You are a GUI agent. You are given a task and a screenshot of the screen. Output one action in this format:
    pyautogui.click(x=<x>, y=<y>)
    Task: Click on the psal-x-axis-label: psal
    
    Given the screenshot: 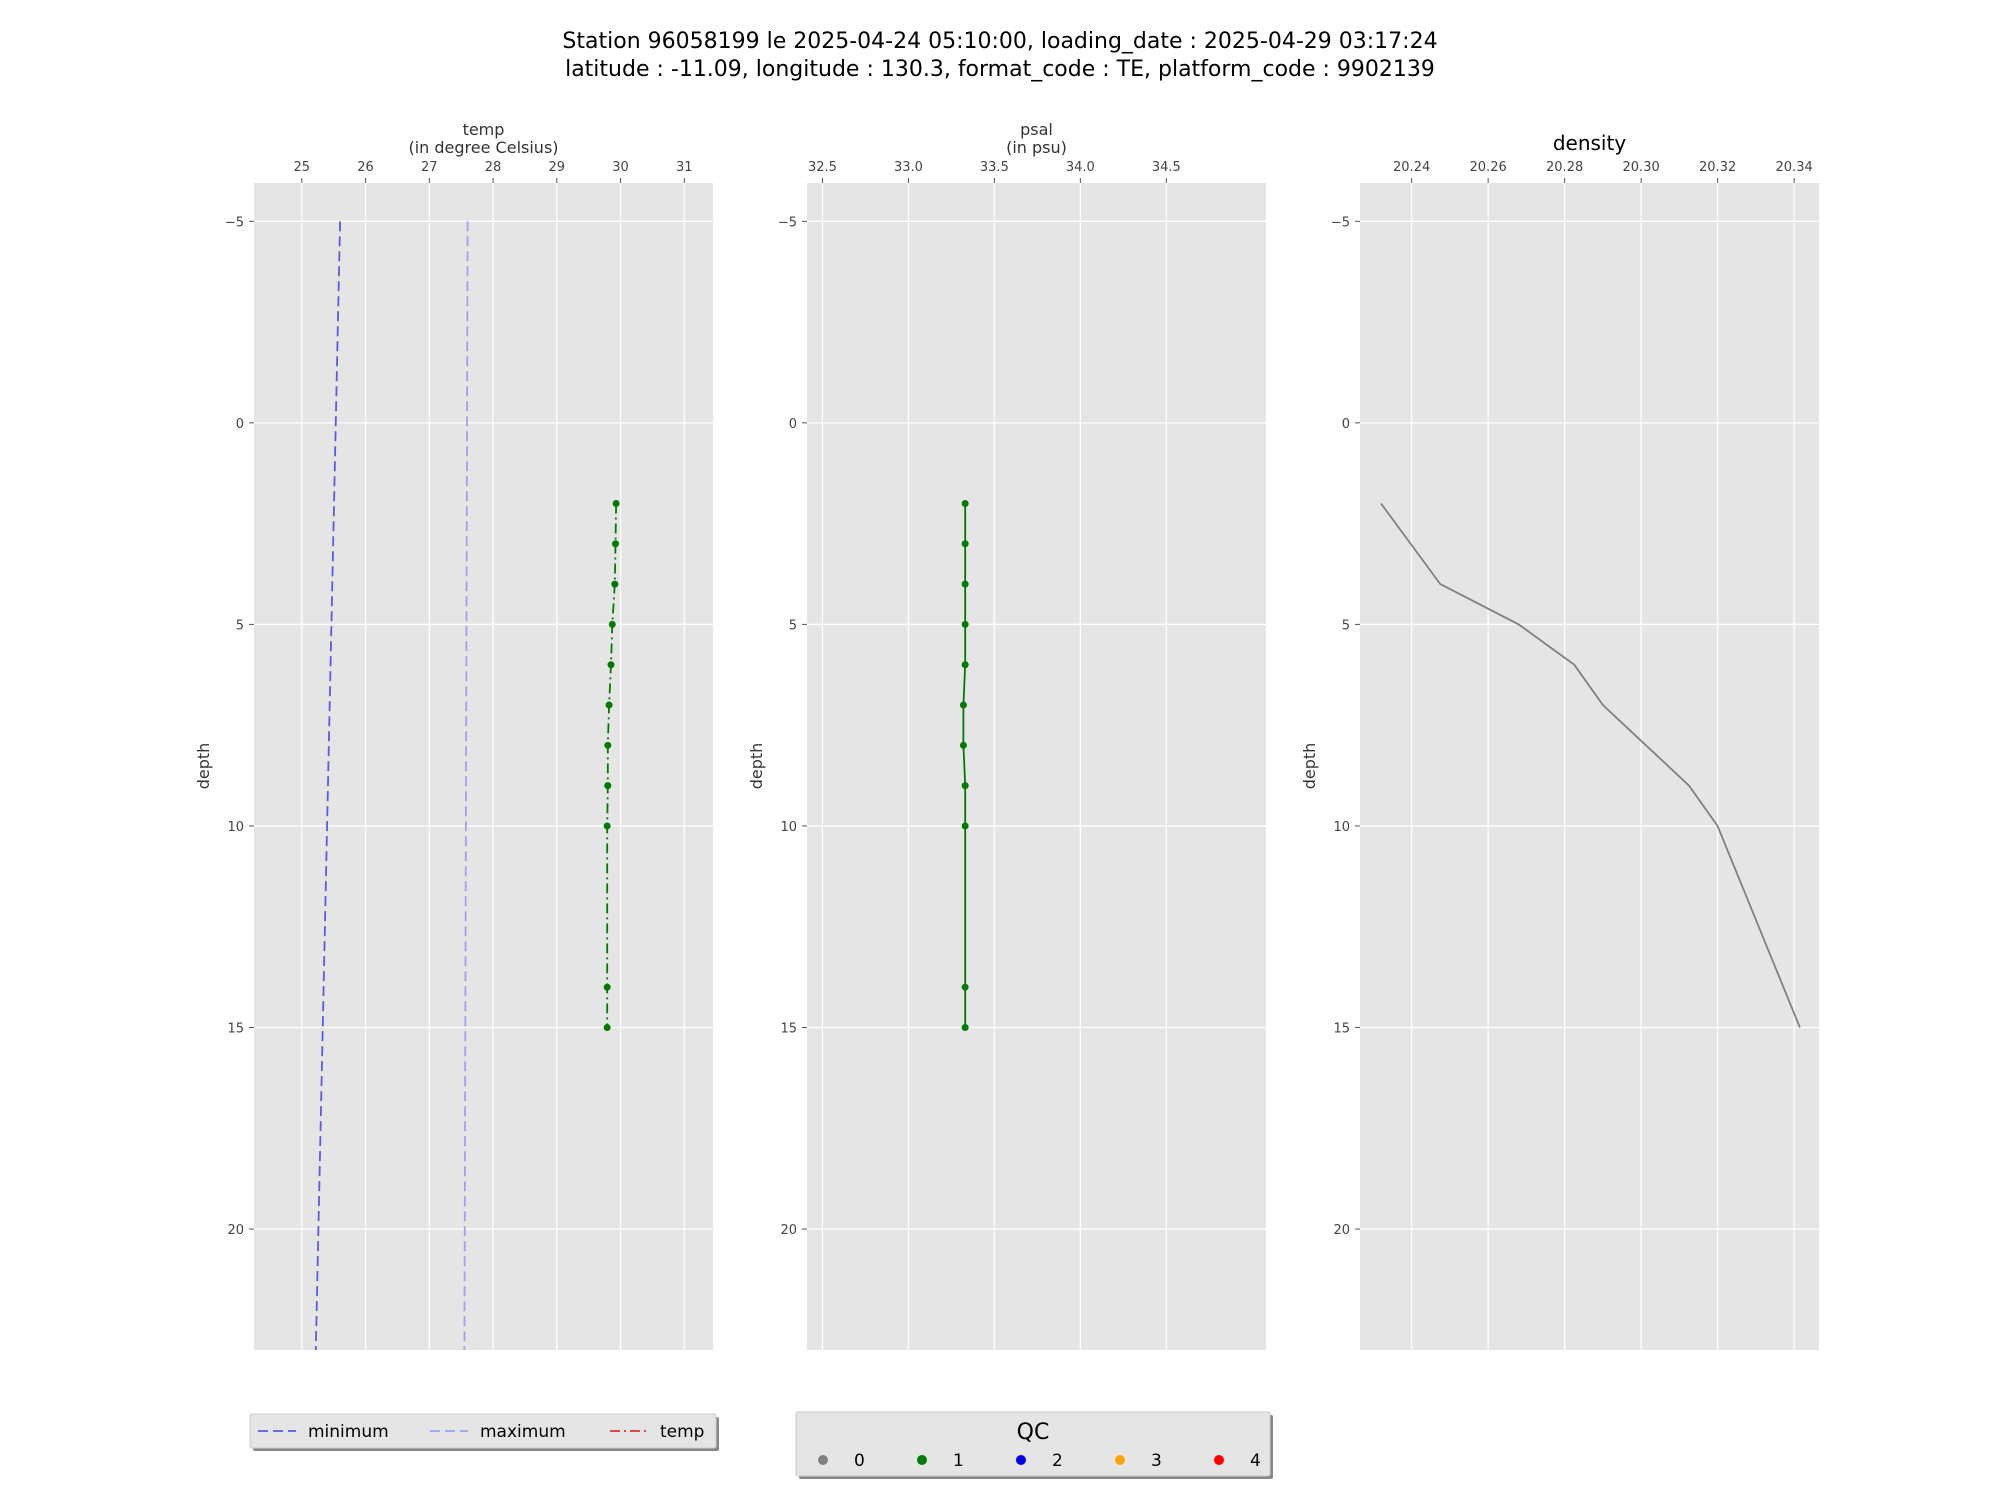 What is the action you would take?
    pyautogui.click(x=1036, y=129)
    